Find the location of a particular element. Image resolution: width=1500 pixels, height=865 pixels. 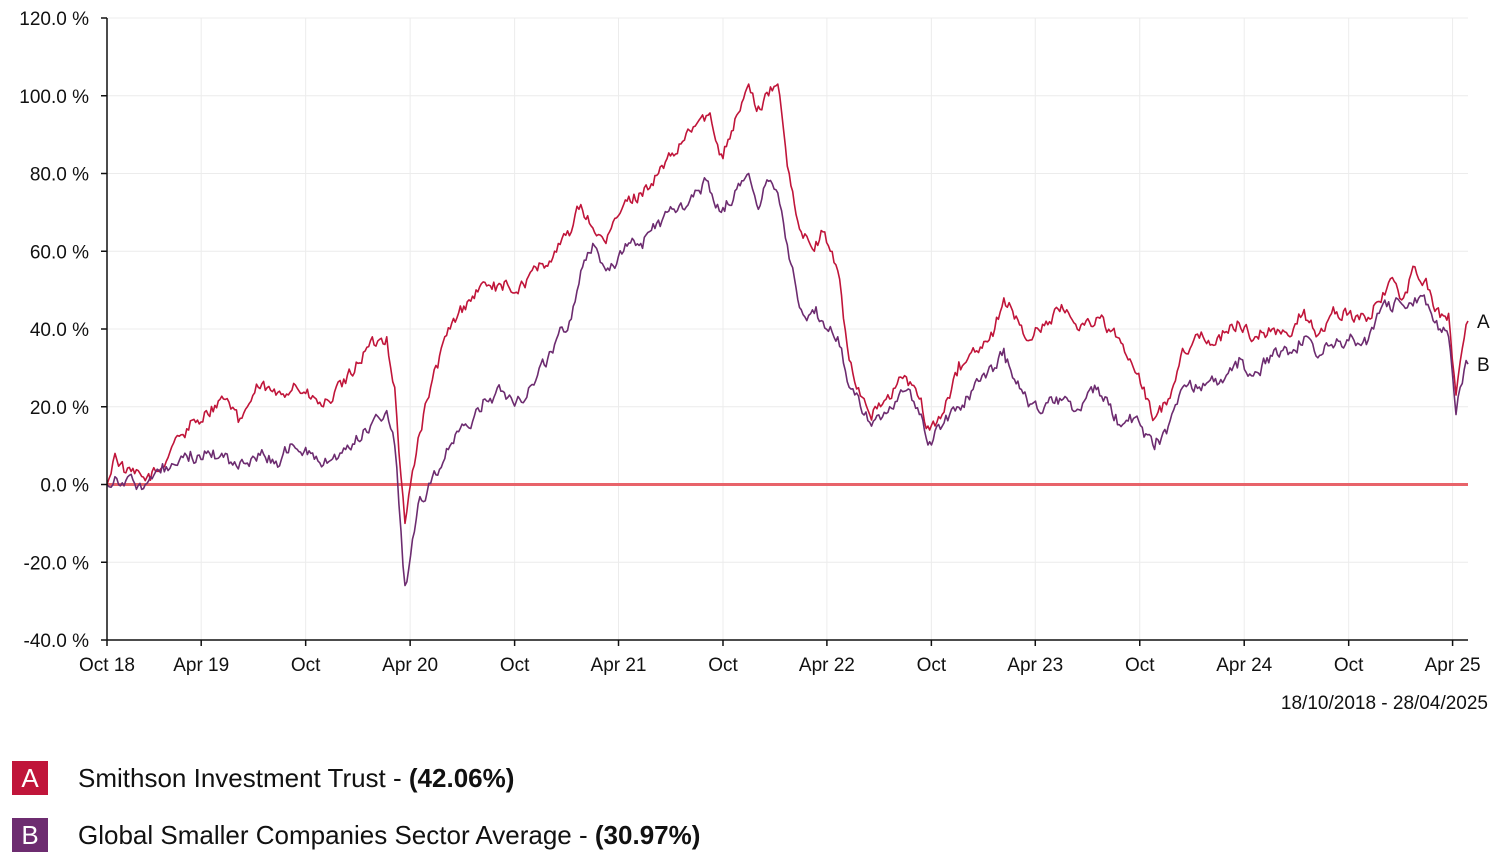

x-tick-label: Apr 23 is located at coordinates (1035, 665).